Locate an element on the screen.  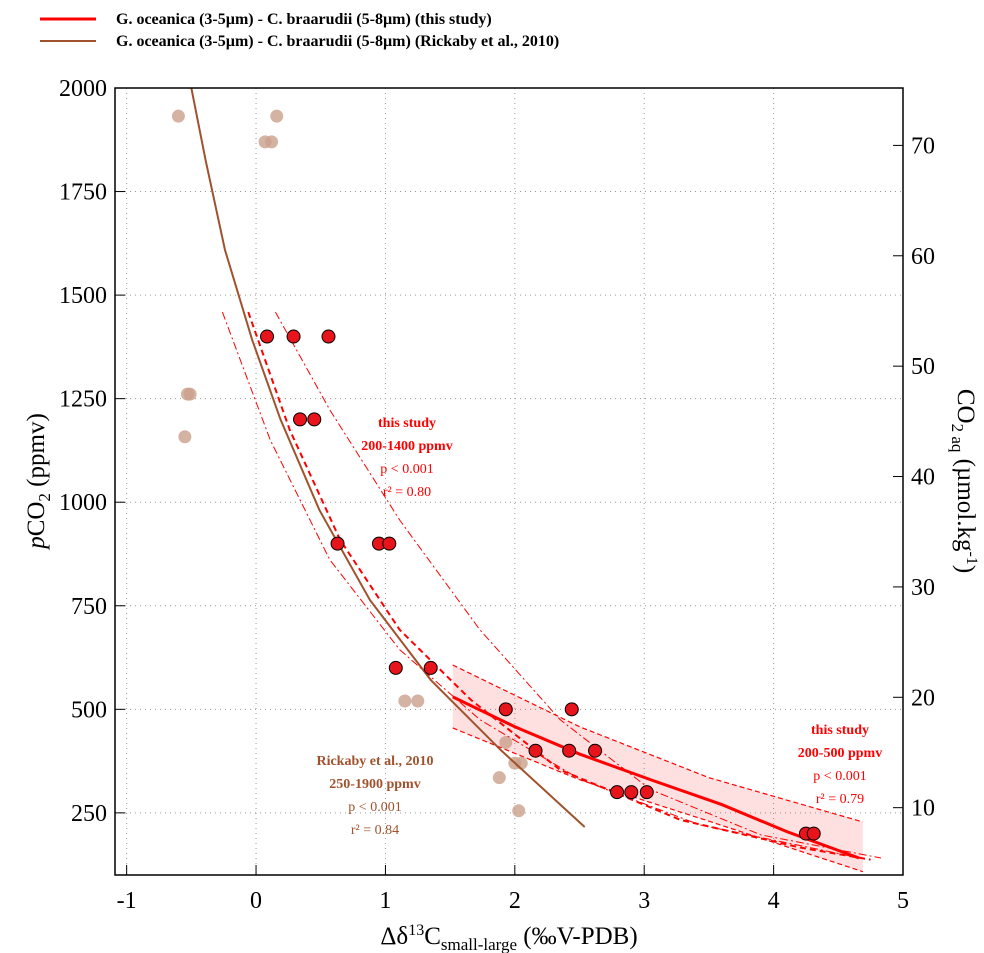
y2-axis-label: CO2 aq (µmol.kg-1) is located at coordinates (964, 481).